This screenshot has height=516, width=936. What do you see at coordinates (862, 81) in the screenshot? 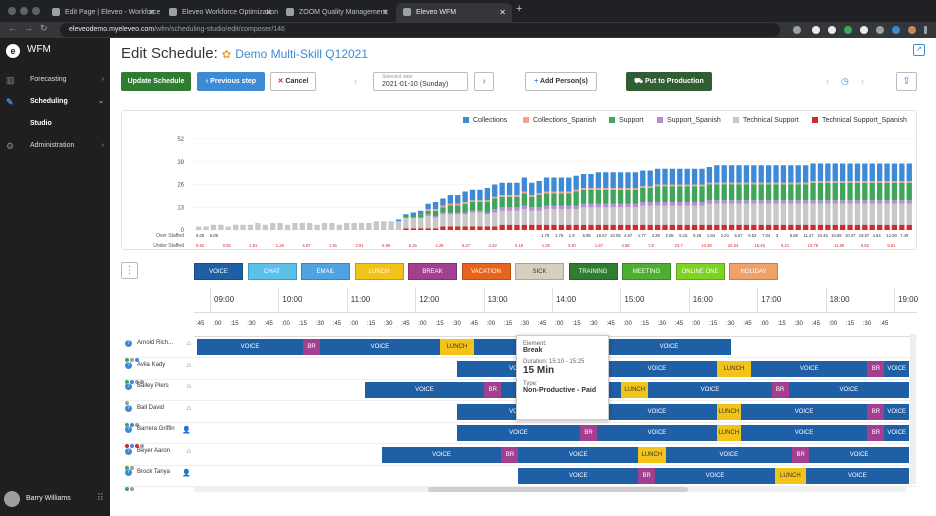
I see `redo-arrow-icon: ›` at bounding box center [862, 81].